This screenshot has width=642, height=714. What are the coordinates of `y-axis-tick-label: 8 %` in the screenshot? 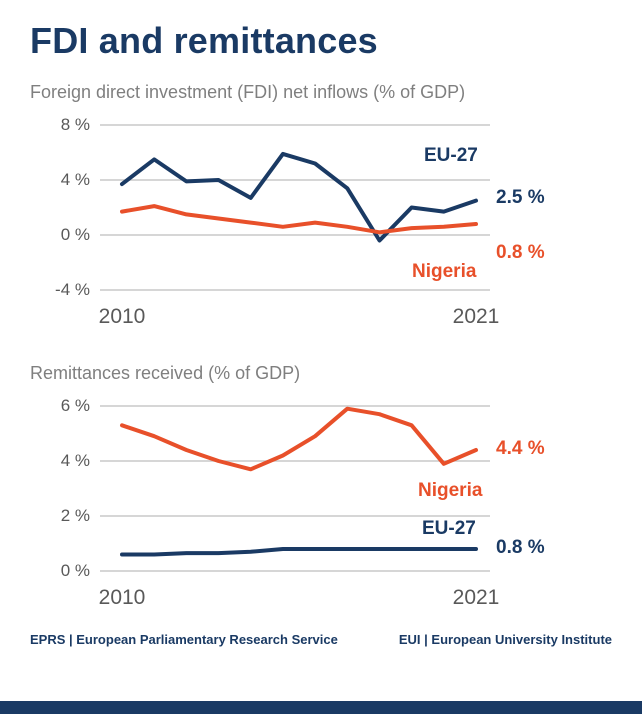 It's located at (75, 124).